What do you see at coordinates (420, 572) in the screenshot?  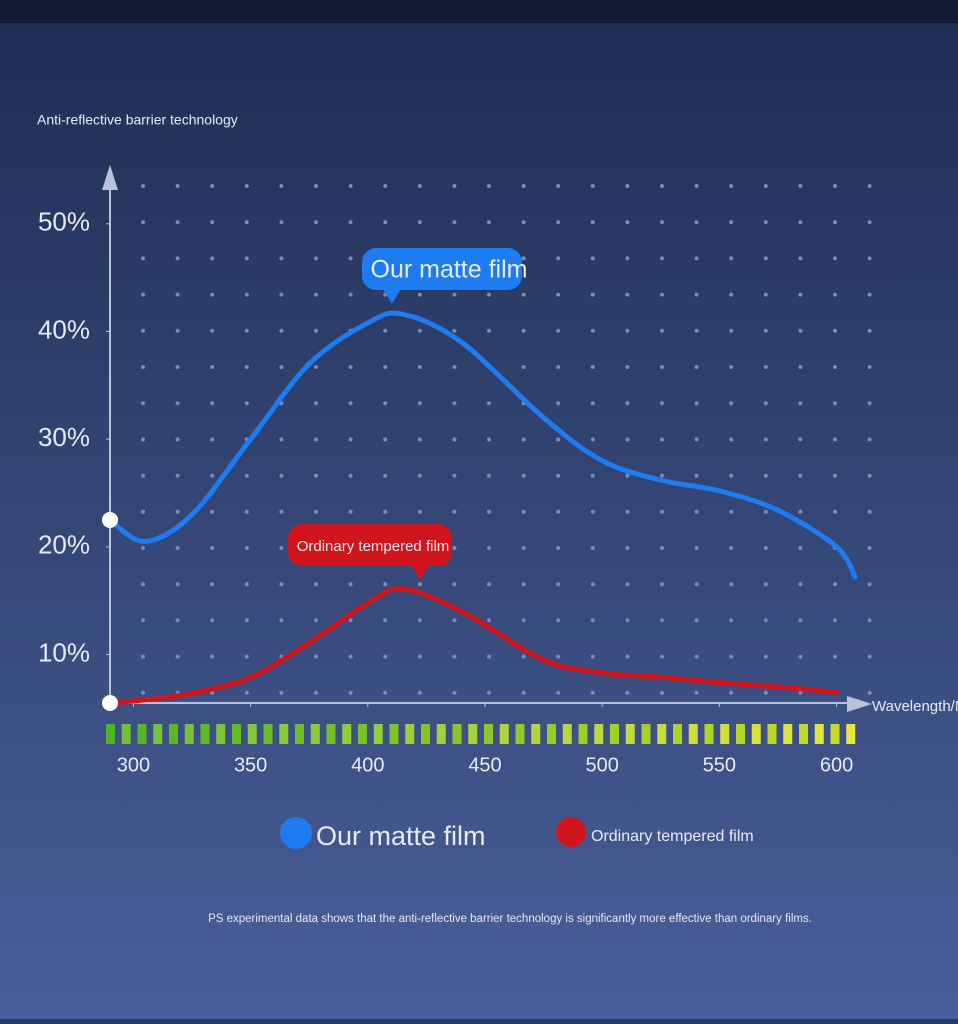 I see `callout-tip` at bounding box center [420, 572].